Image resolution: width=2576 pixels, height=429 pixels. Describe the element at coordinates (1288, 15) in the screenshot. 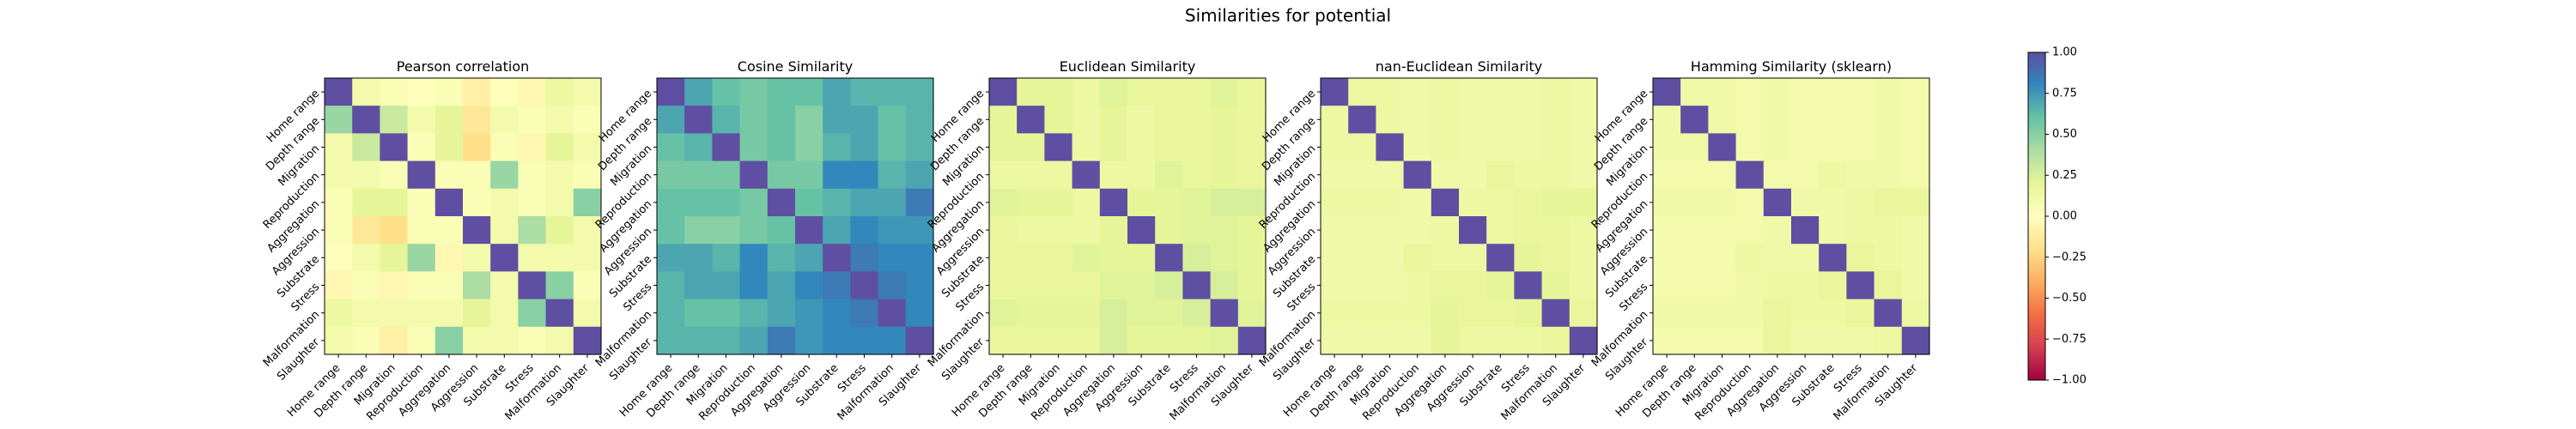

I see `figure-title: Similarities for potential` at that location.